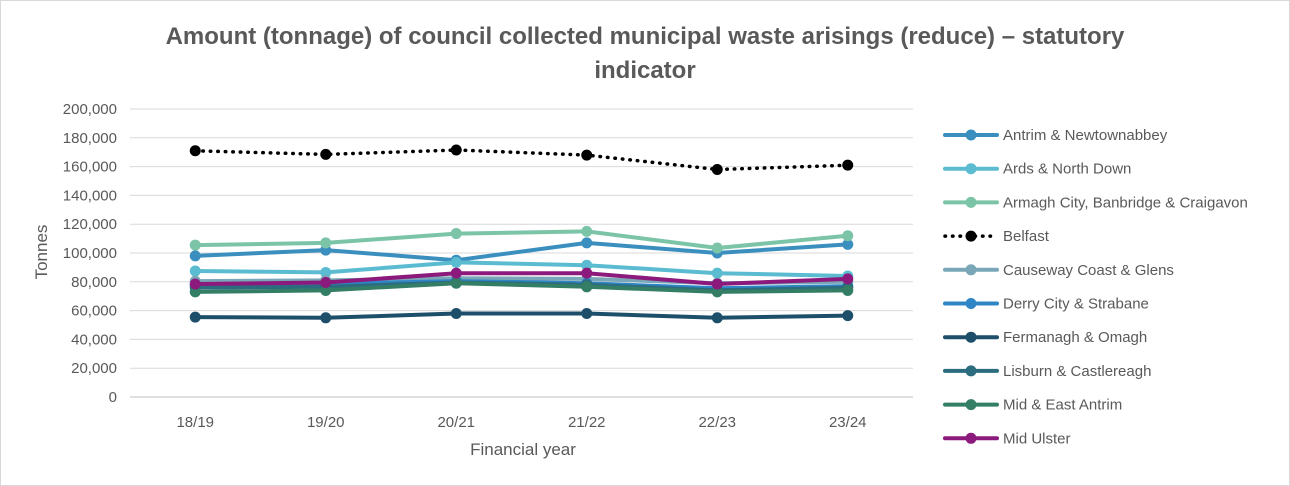 This screenshot has width=1290, height=486. Describe the element at coordinates (848, 422) in the screenshot. I see `x-tick-label: 23/24` at that location.